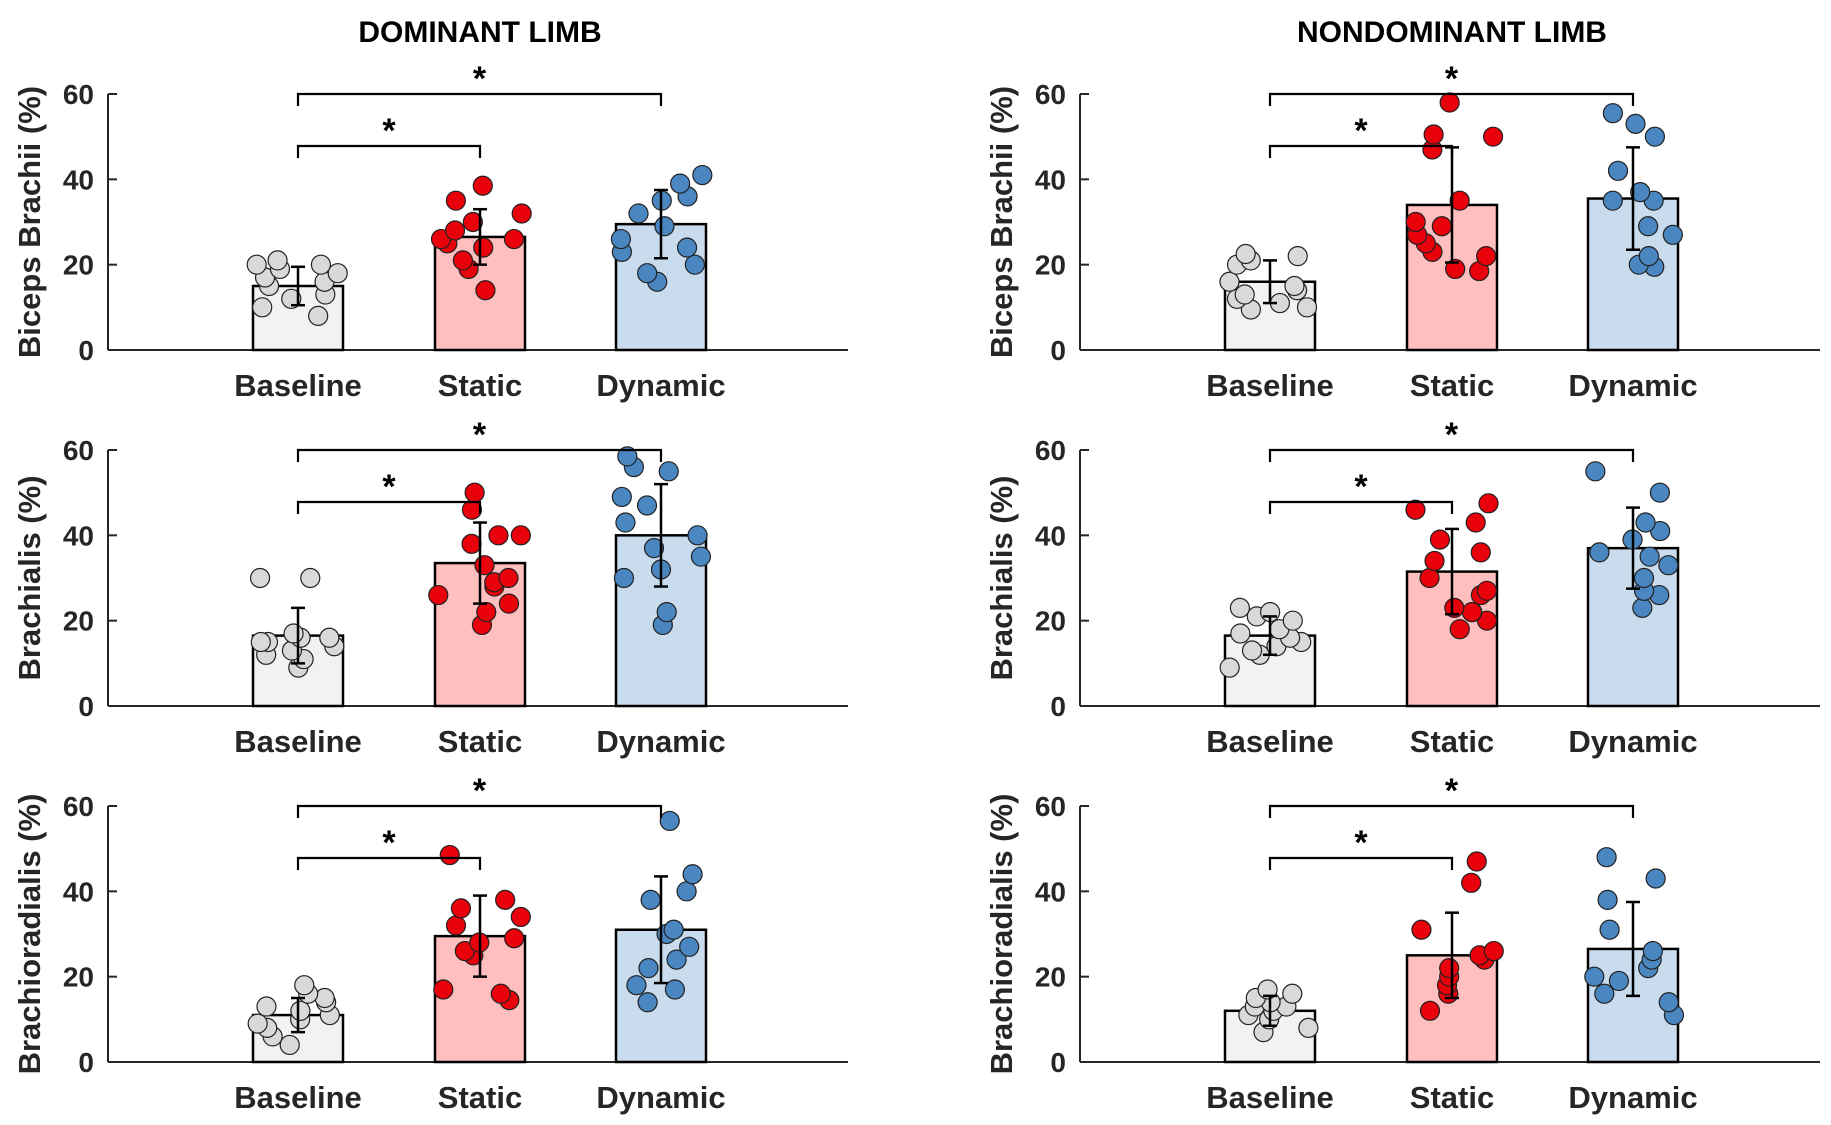 This screenshot has height=1125, width=1831. I want to click on dominant-biceps-significance-star-baseline-static: *, so click(389, 131).